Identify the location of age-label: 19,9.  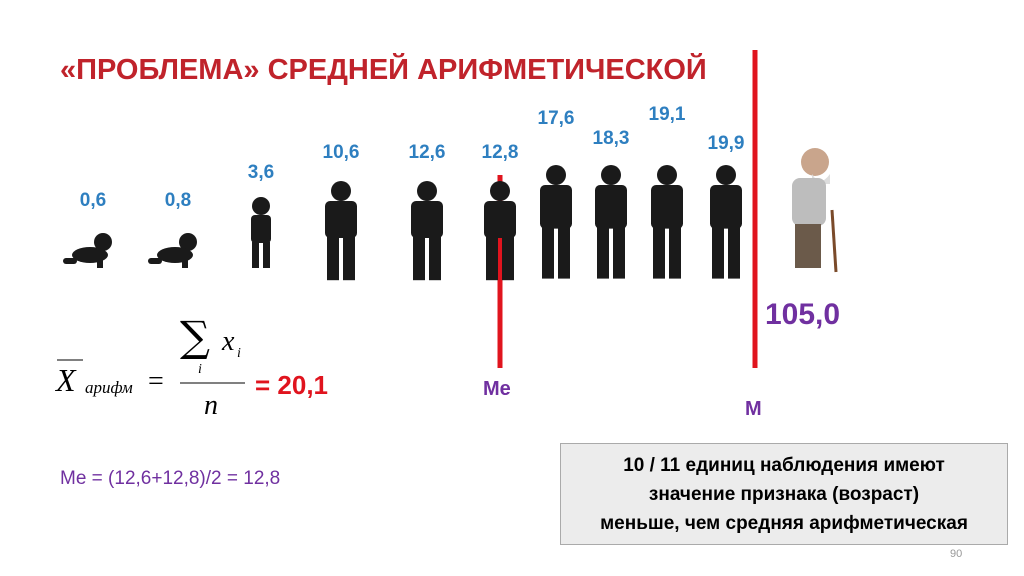
(726, 143).